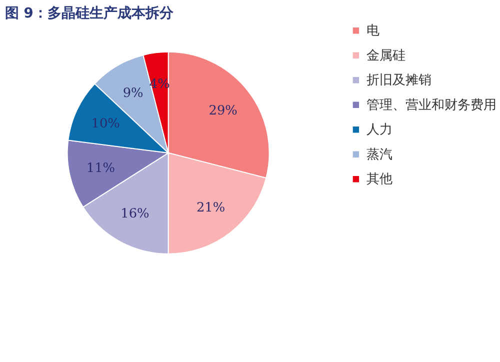  Describe the element at coordinates (223, 110) in the screenshot. I see `data-label: 29%` at that location.